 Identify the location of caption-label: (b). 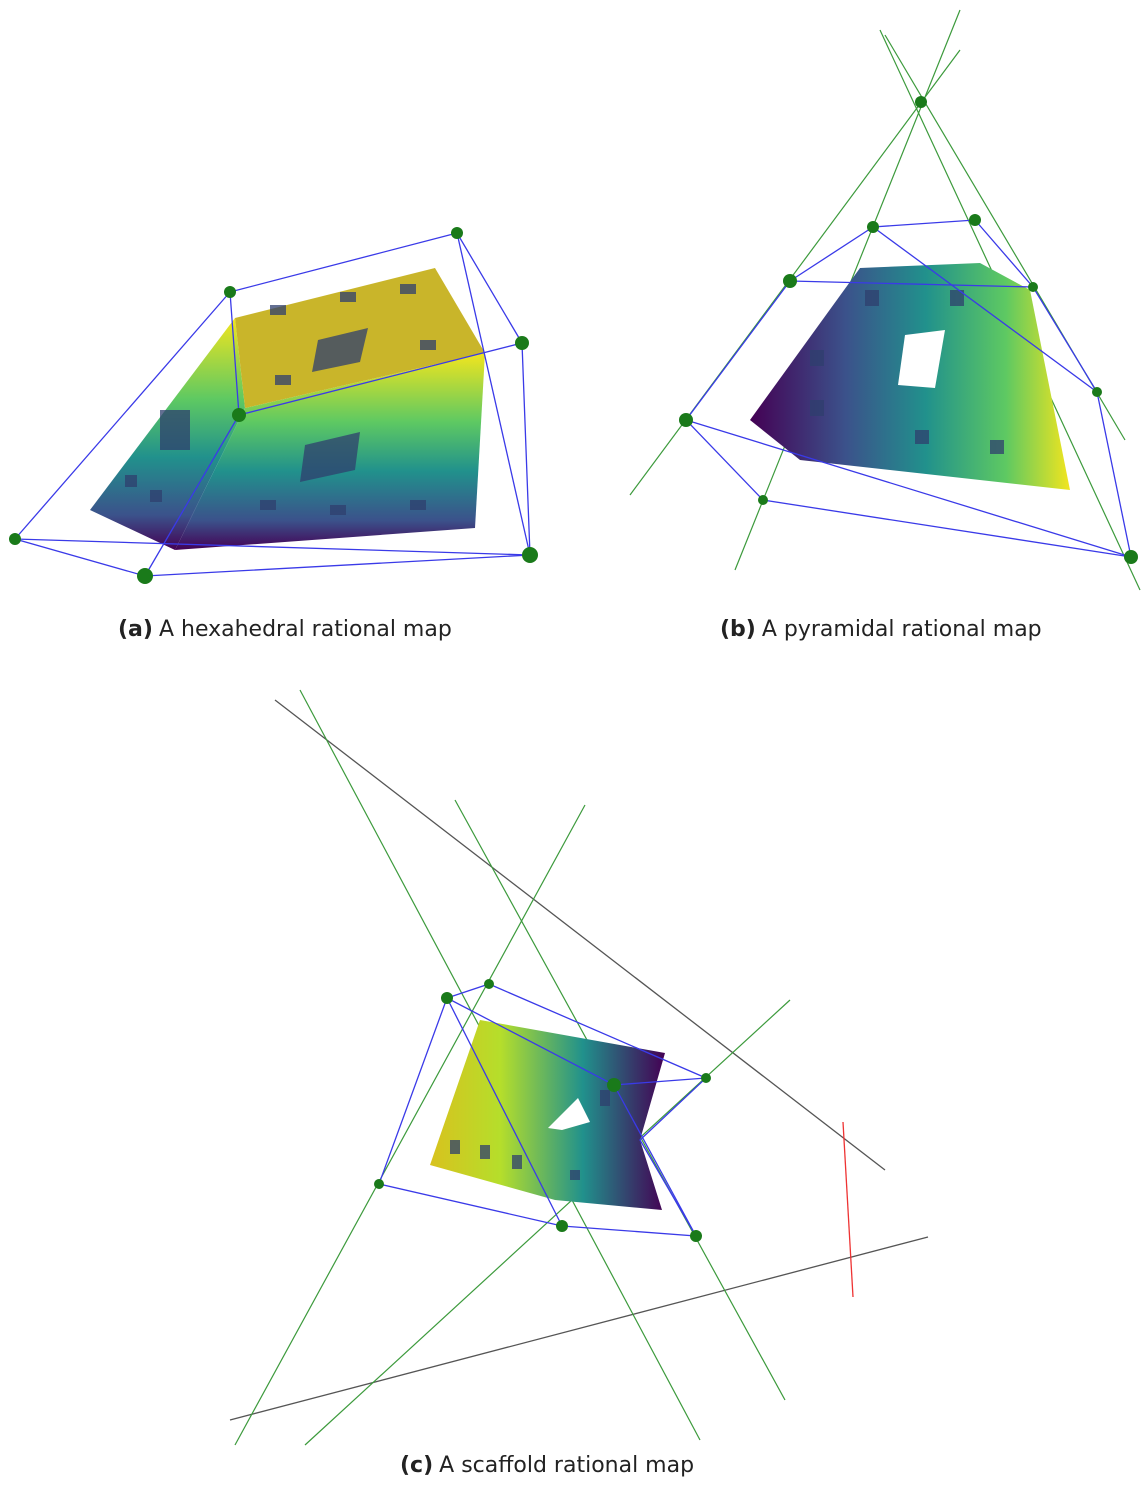
(738, 629).